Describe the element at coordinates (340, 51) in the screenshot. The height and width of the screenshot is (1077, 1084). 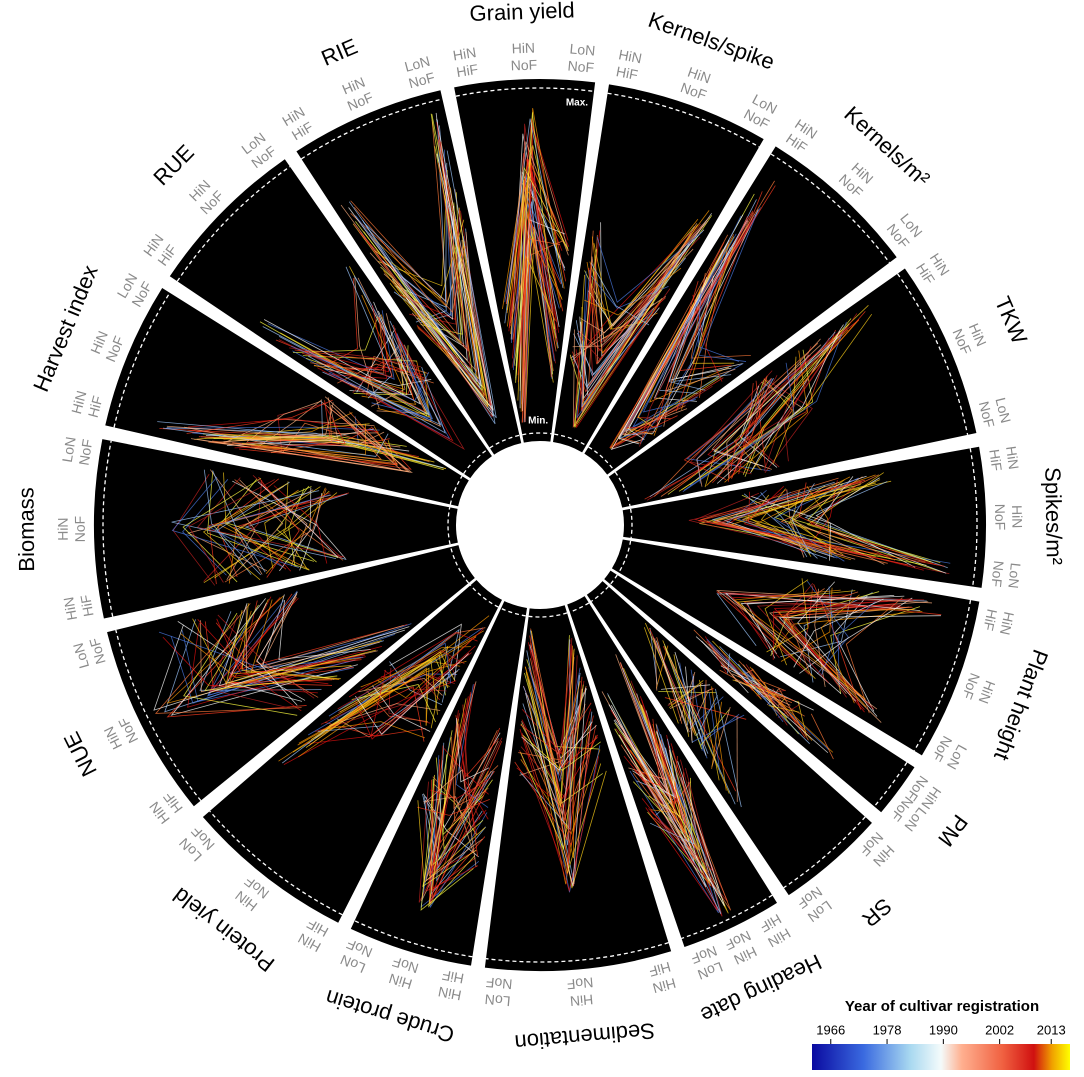
I see `trait-name: RIE` at that location.